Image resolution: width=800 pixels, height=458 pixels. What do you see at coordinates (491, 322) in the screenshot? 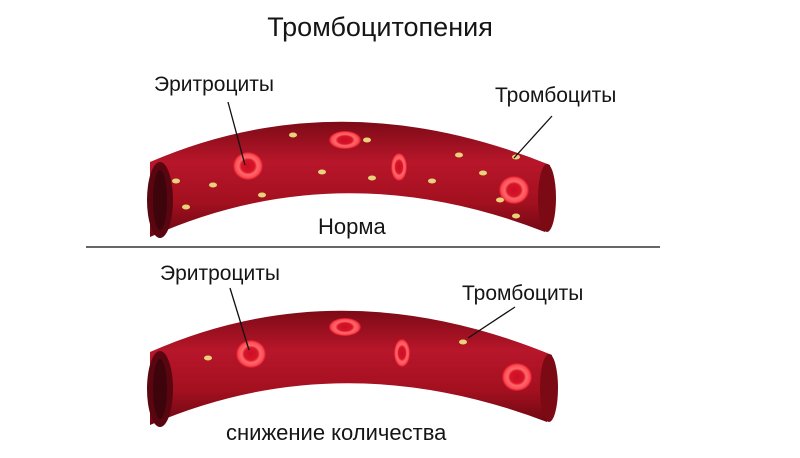
I see `platelets-pointer-reduced` at bounding box center [491, 322].